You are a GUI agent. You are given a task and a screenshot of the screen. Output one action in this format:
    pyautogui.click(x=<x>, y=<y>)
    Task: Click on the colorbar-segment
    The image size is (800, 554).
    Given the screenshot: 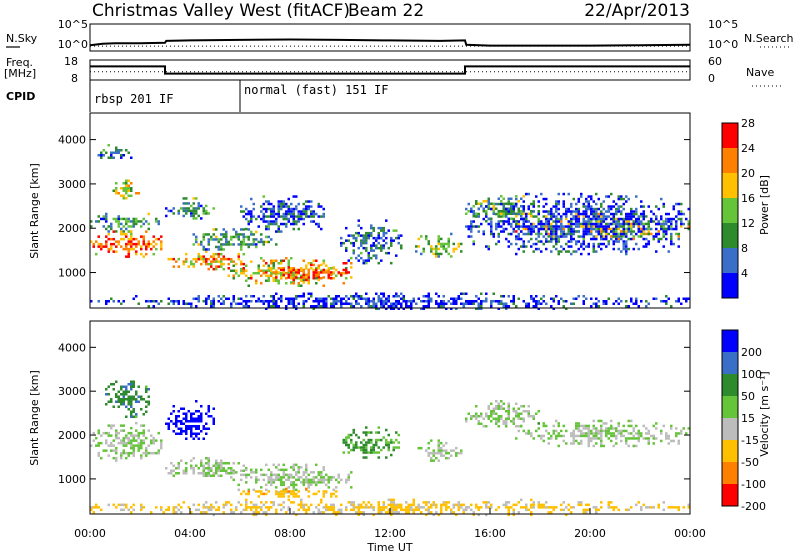 What is the action you would take?
    pyautogui.click(x=730, y=210)
    